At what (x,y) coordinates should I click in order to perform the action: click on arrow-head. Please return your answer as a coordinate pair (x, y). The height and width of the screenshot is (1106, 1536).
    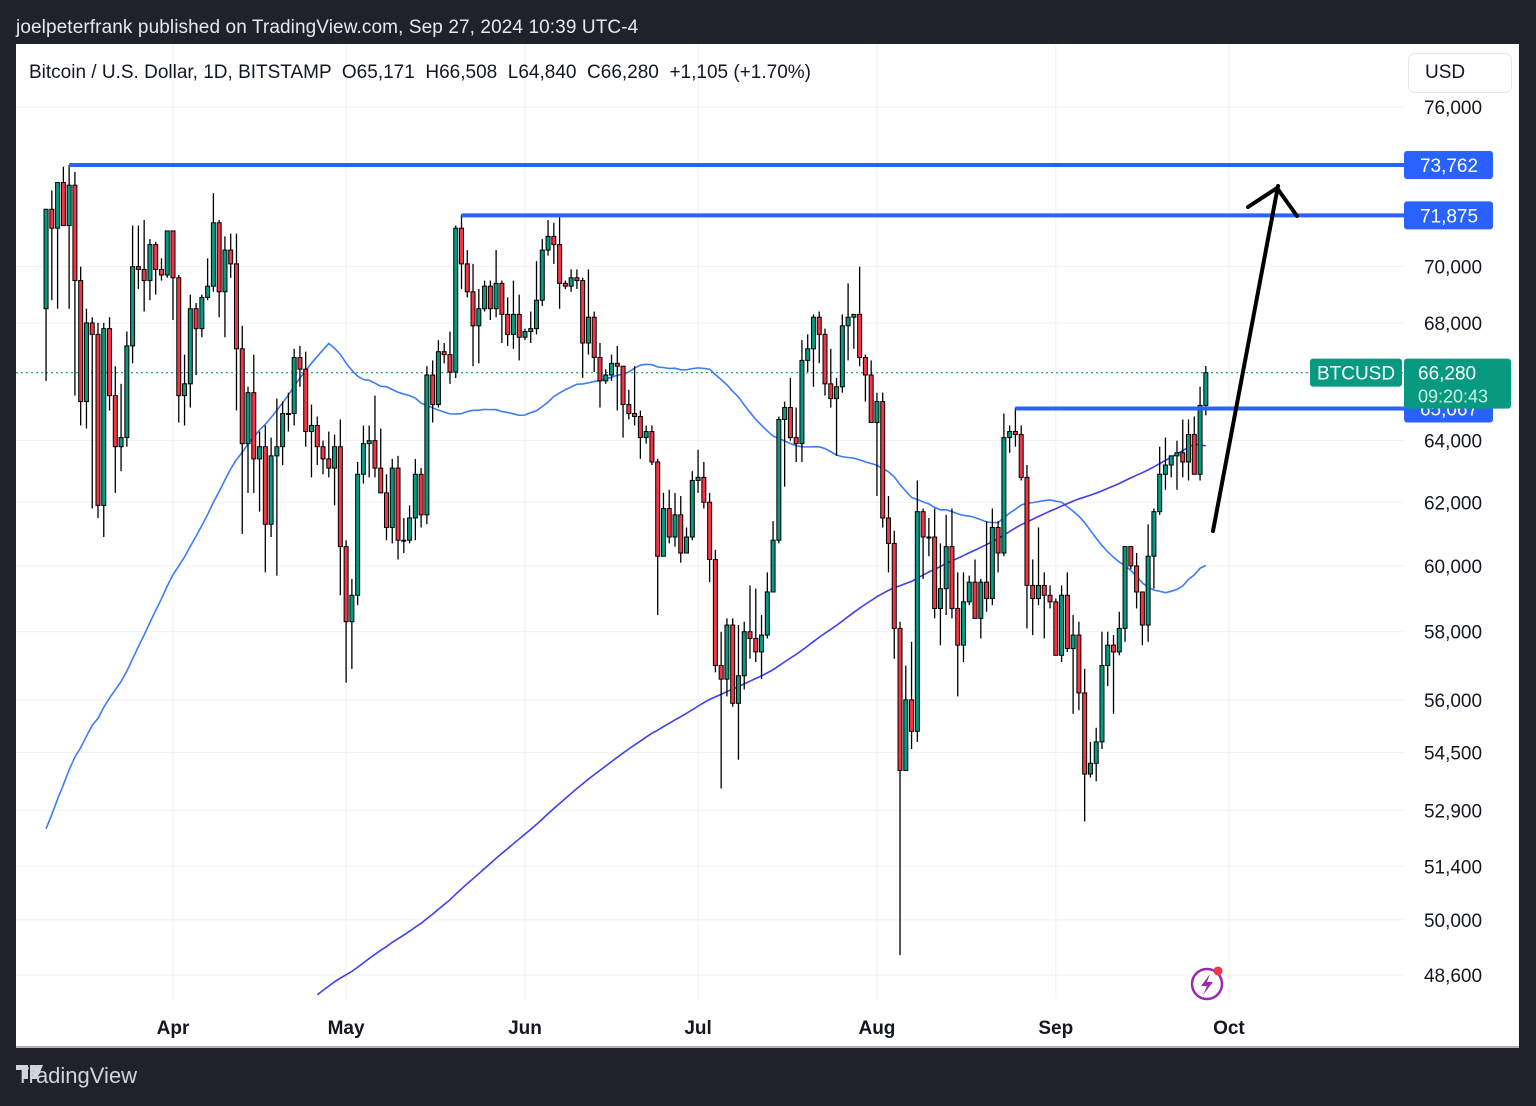
    Looking at the image, I should click on (1272, 202).